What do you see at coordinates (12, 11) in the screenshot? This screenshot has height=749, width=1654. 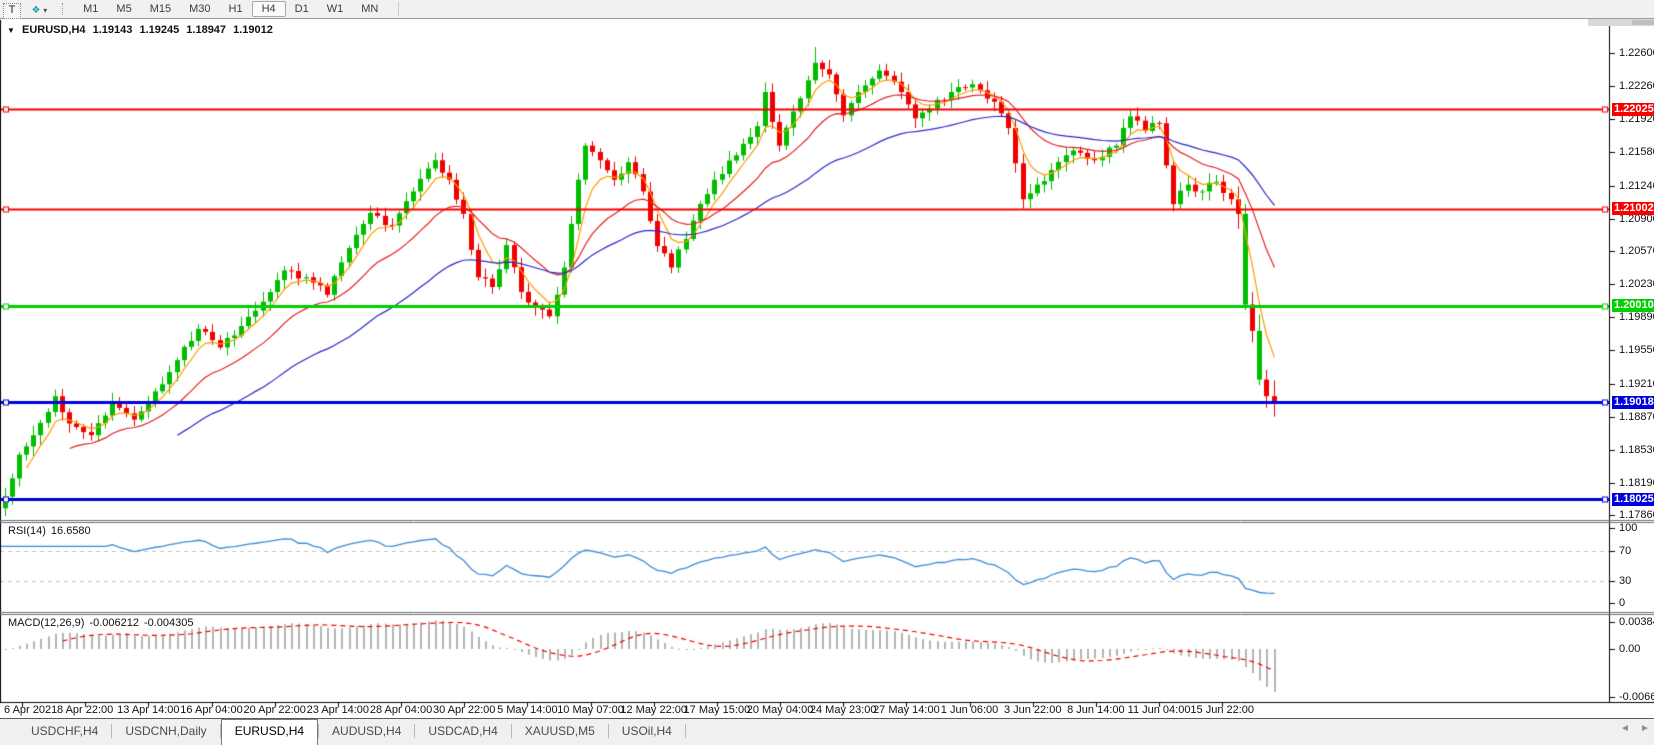 I see `text-tool-button: T` at bounding box center [12, 11].